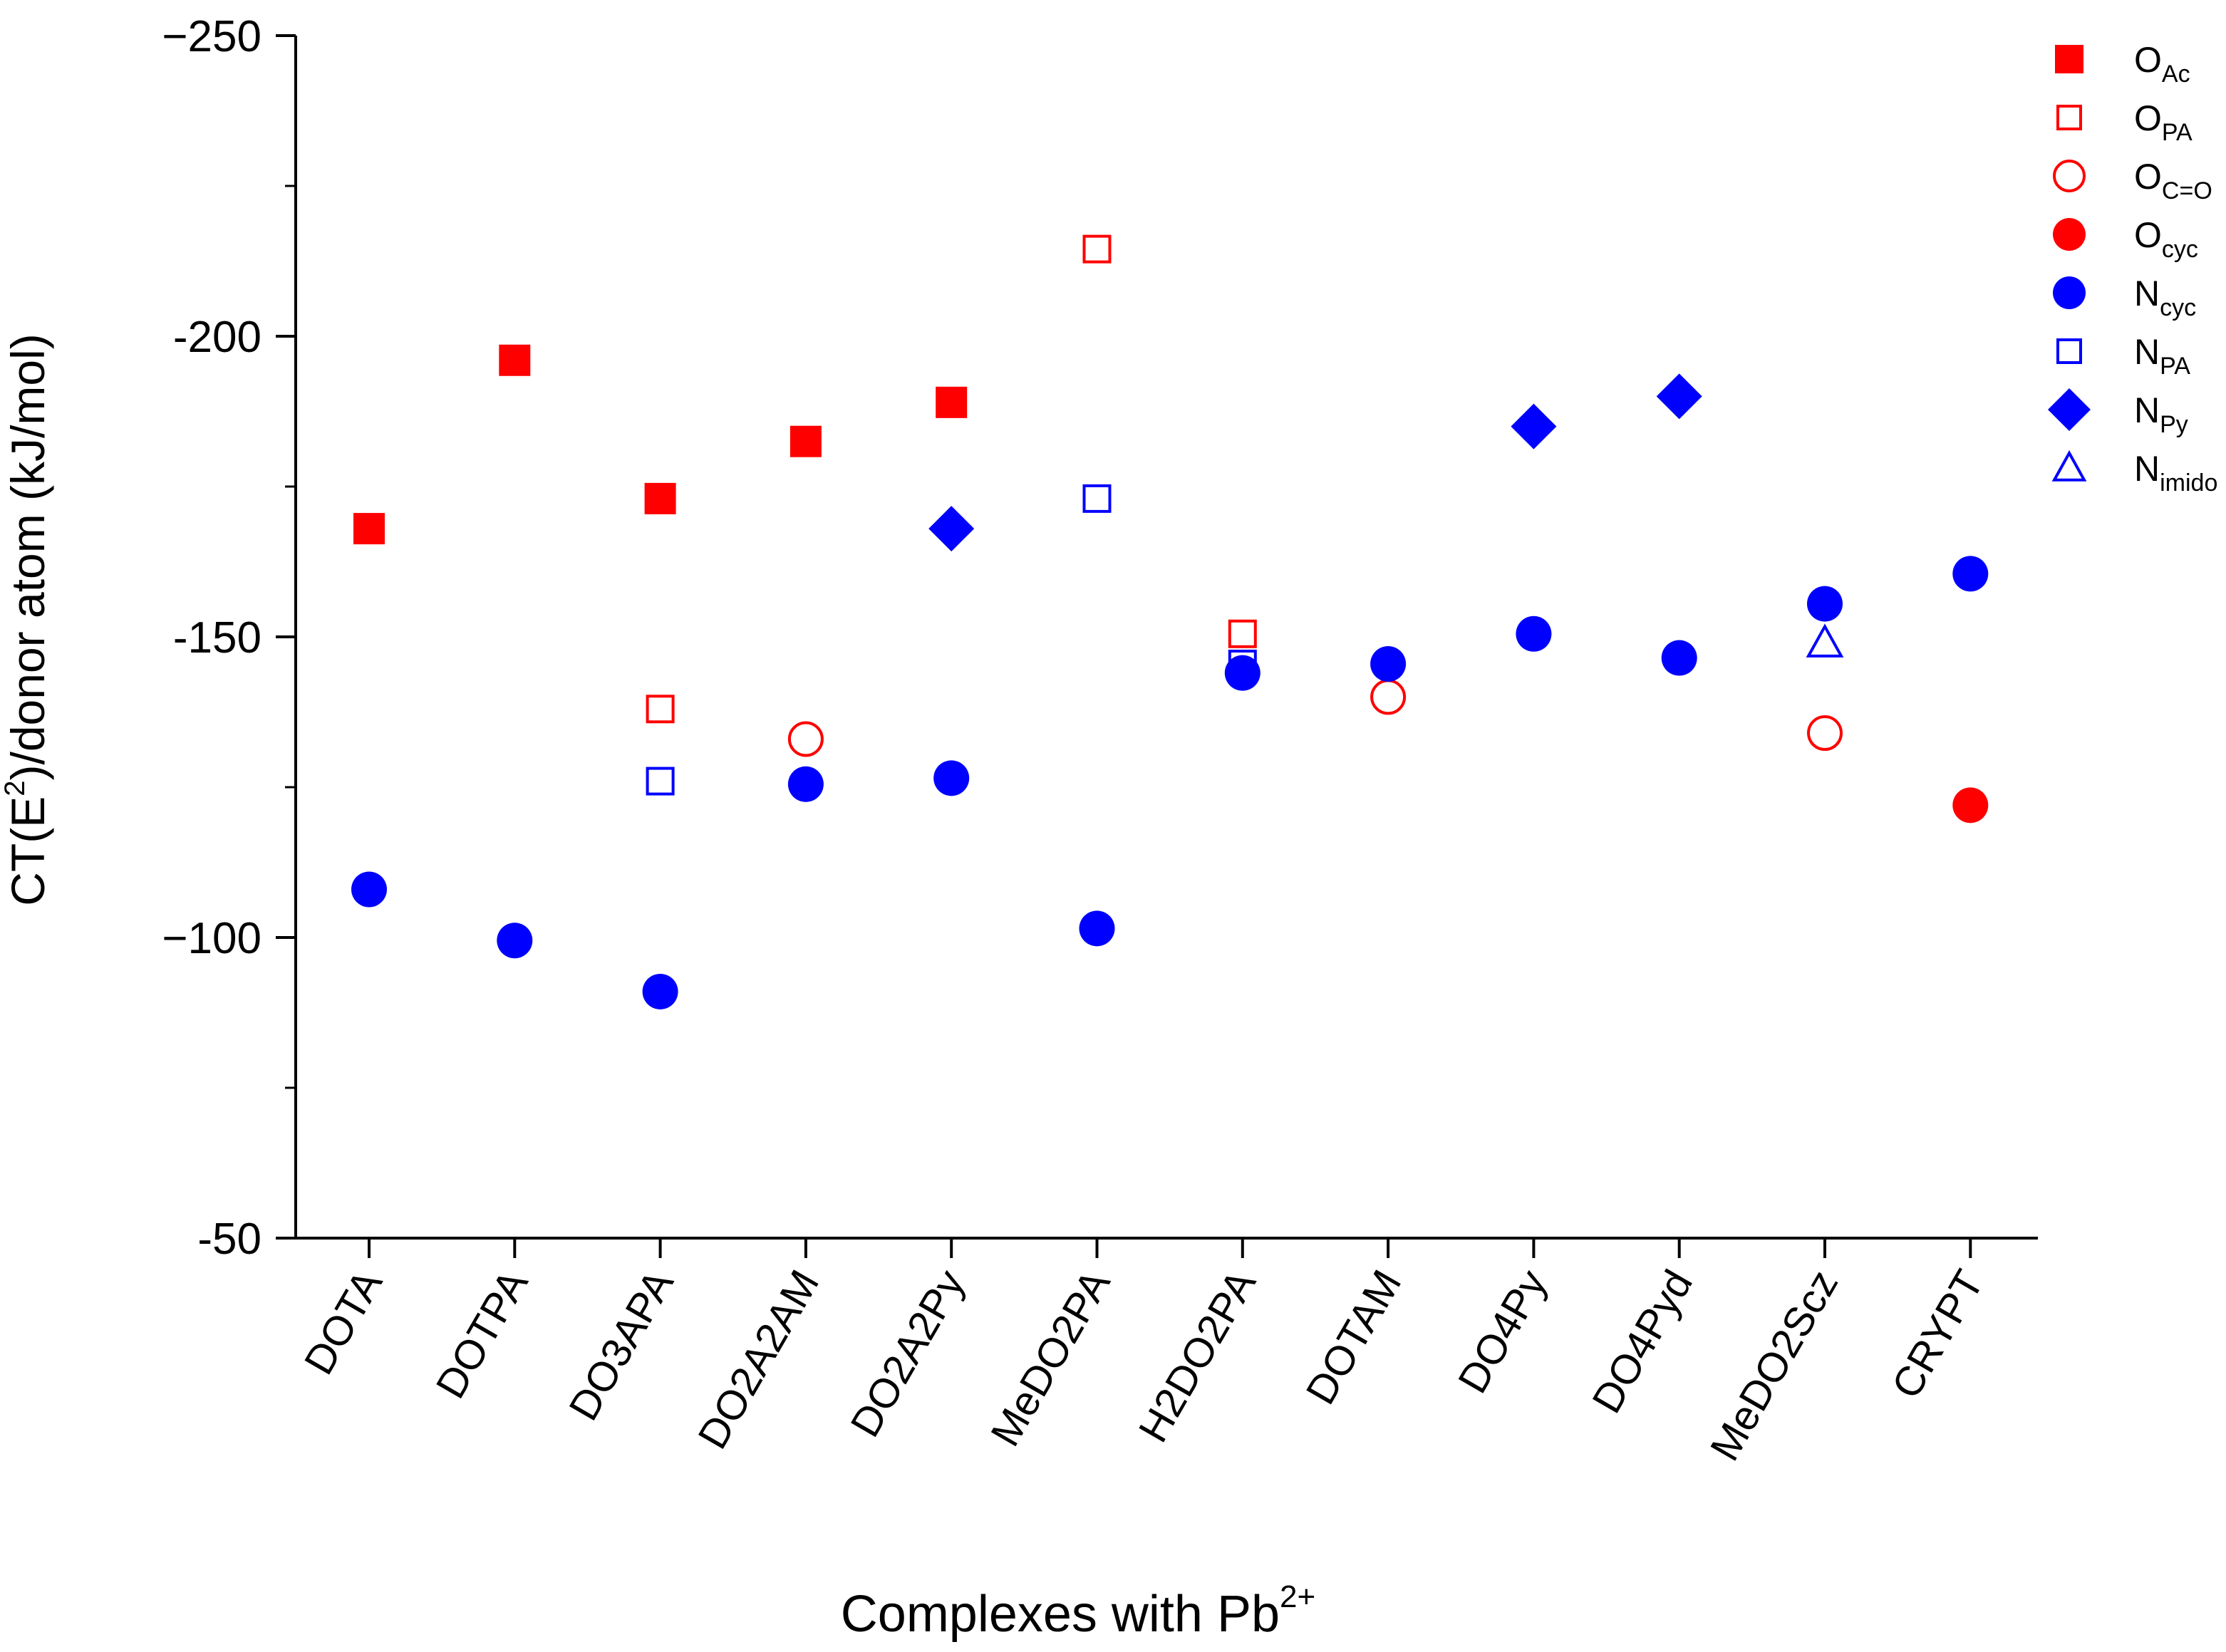  Describe the element at coordinates (1315, 462) in the screenshot. I see `series-N-Py` at that location.